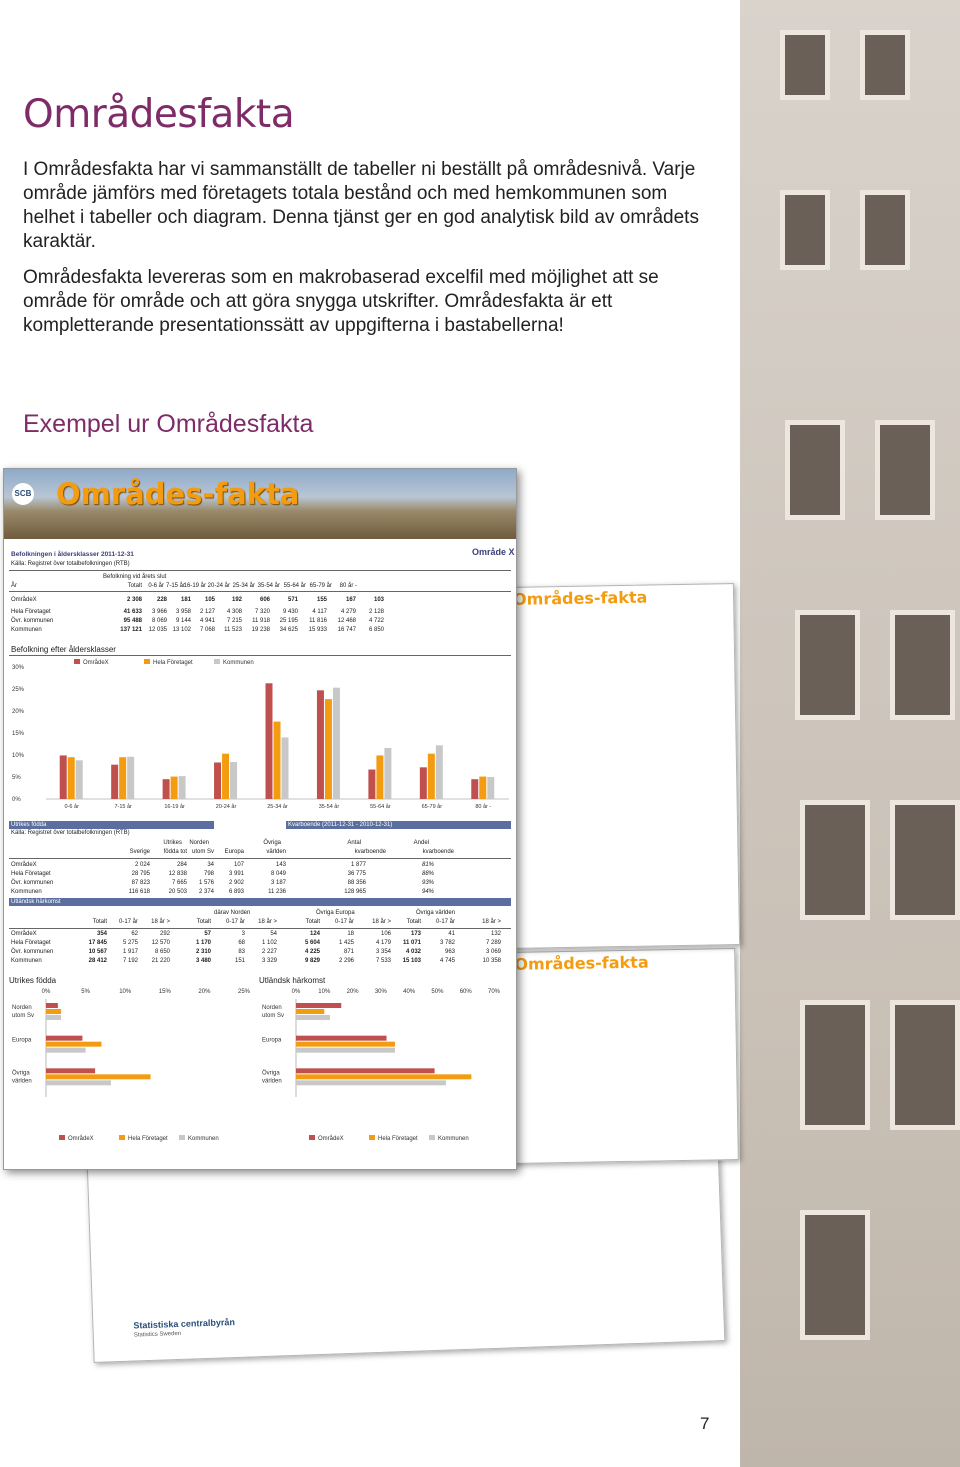  Describe the element at coordinates (156, 586) in the screenshot. I see `column-header: 0-6 år` at that location.